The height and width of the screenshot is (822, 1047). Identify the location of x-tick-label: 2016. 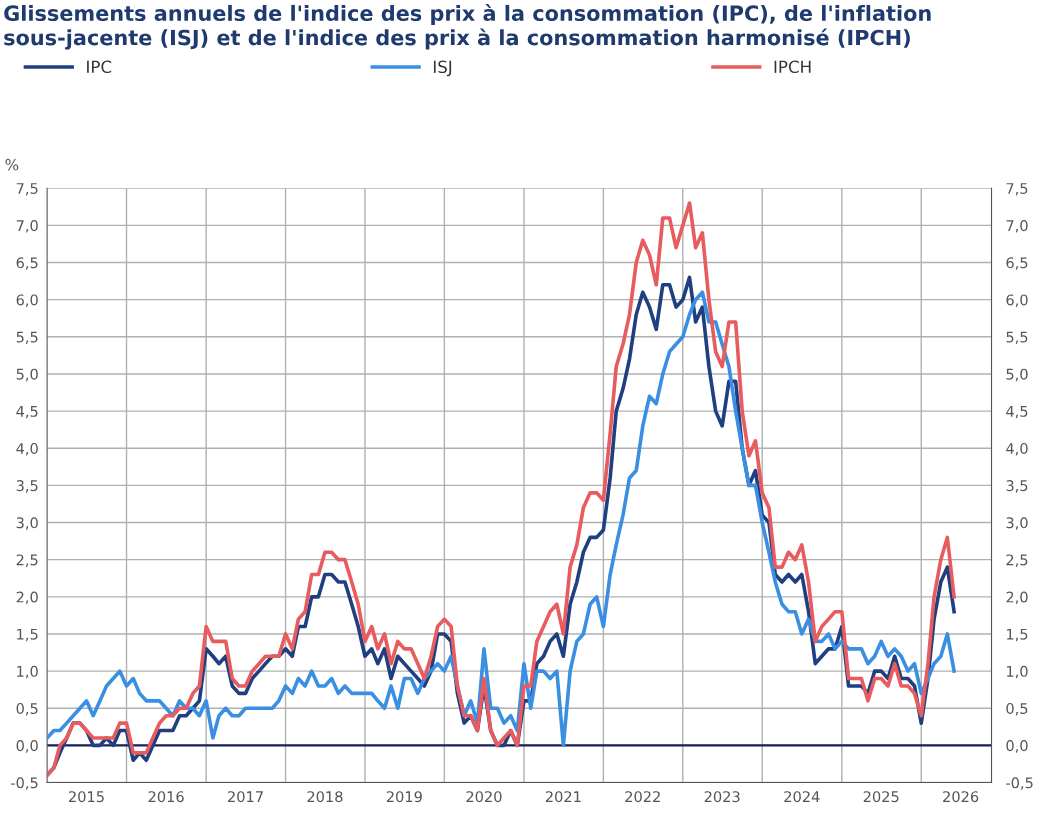
(166, 797).